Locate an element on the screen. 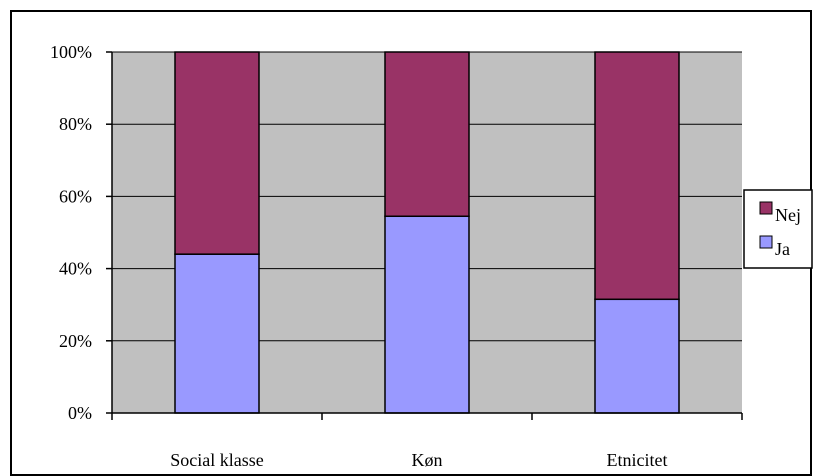 This screenshot has width=814, height=476. legend-swatch-nej is located at coordinates (766, 208).